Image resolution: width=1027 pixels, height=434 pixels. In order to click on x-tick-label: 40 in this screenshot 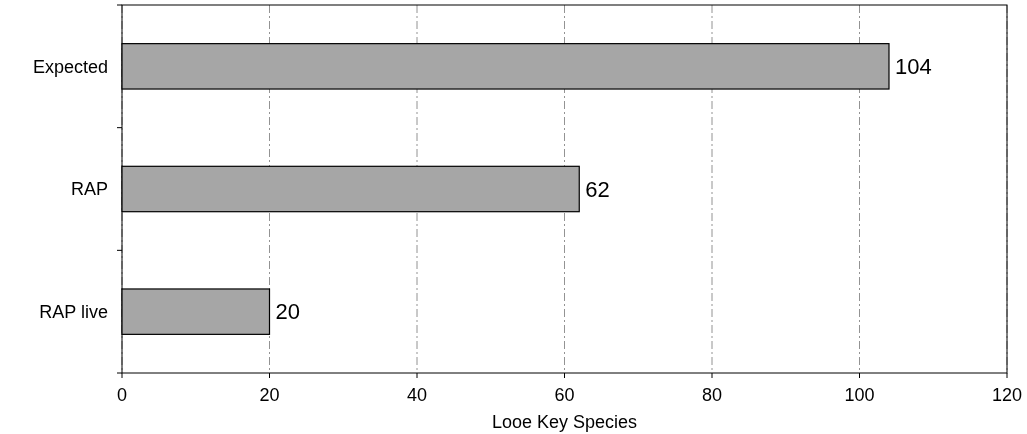, I will do `click(417, 395)`.